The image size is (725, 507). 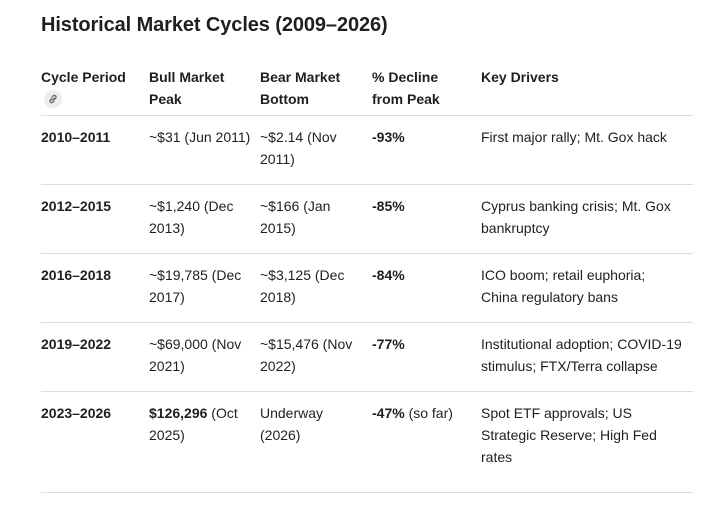 What do you see at coordinates (193, 424) in the screenshot?
I see `bull-peak-date: (Oct 2025)` at bounding box center [193, 424].